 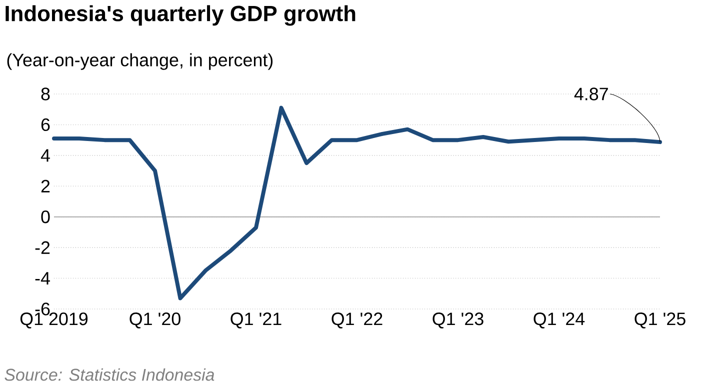 What do you see at coordinates (45, 94) in the screenshot?
I see `y-tick-label: 8` at bounding box center [45, 94].